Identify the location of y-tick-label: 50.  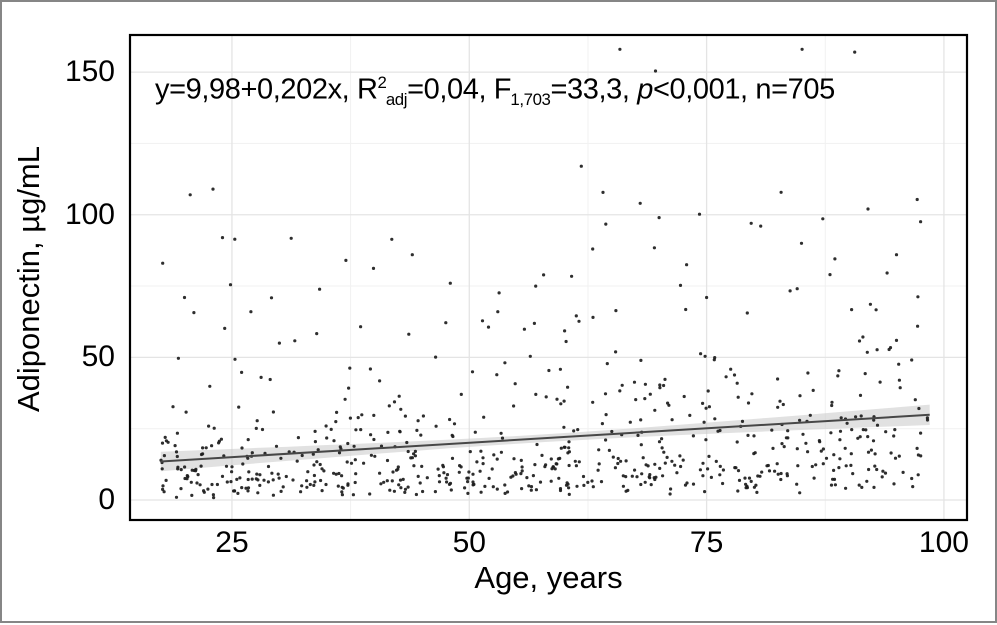
(98, 357).